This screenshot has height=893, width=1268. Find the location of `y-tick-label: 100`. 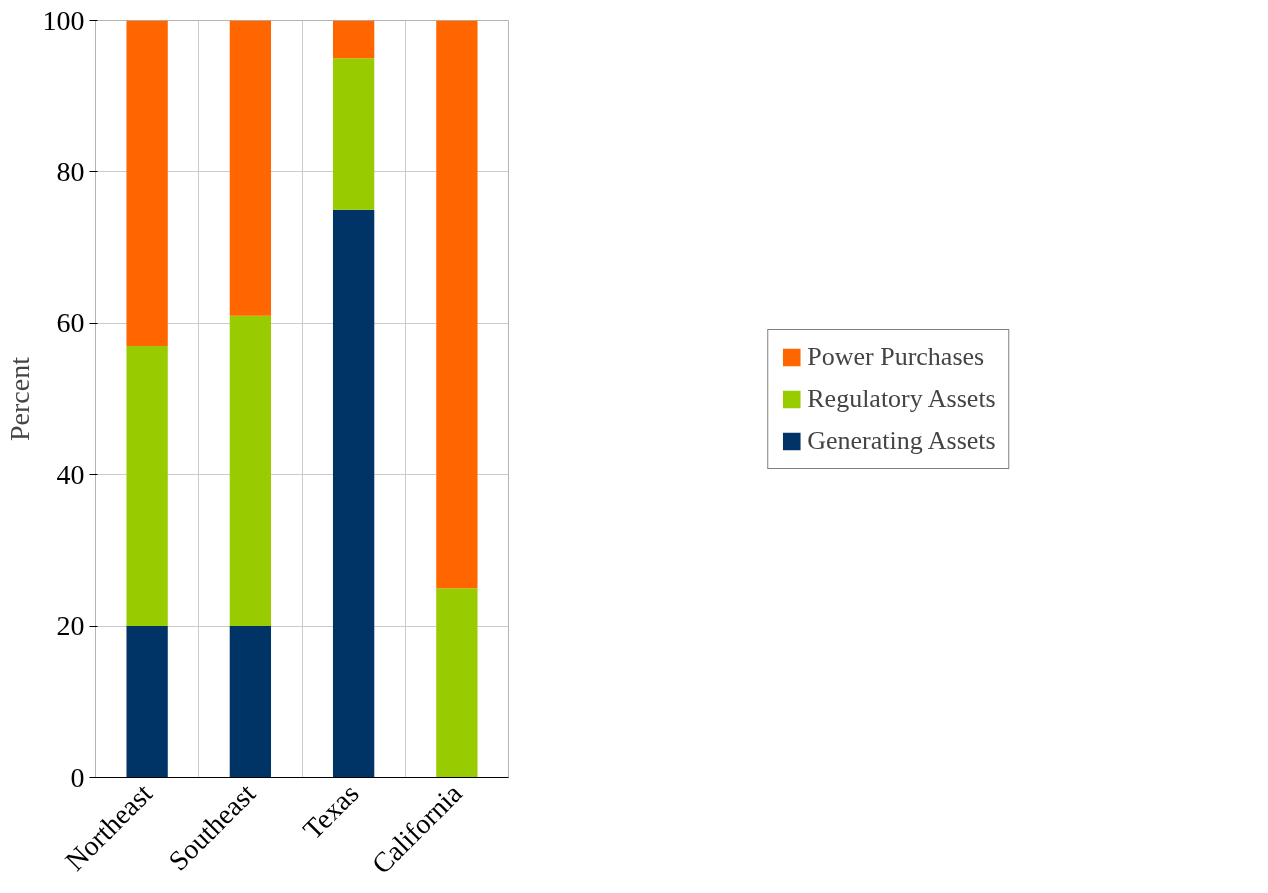

y-tick-label: 100 is located at coordinates (63, 20).